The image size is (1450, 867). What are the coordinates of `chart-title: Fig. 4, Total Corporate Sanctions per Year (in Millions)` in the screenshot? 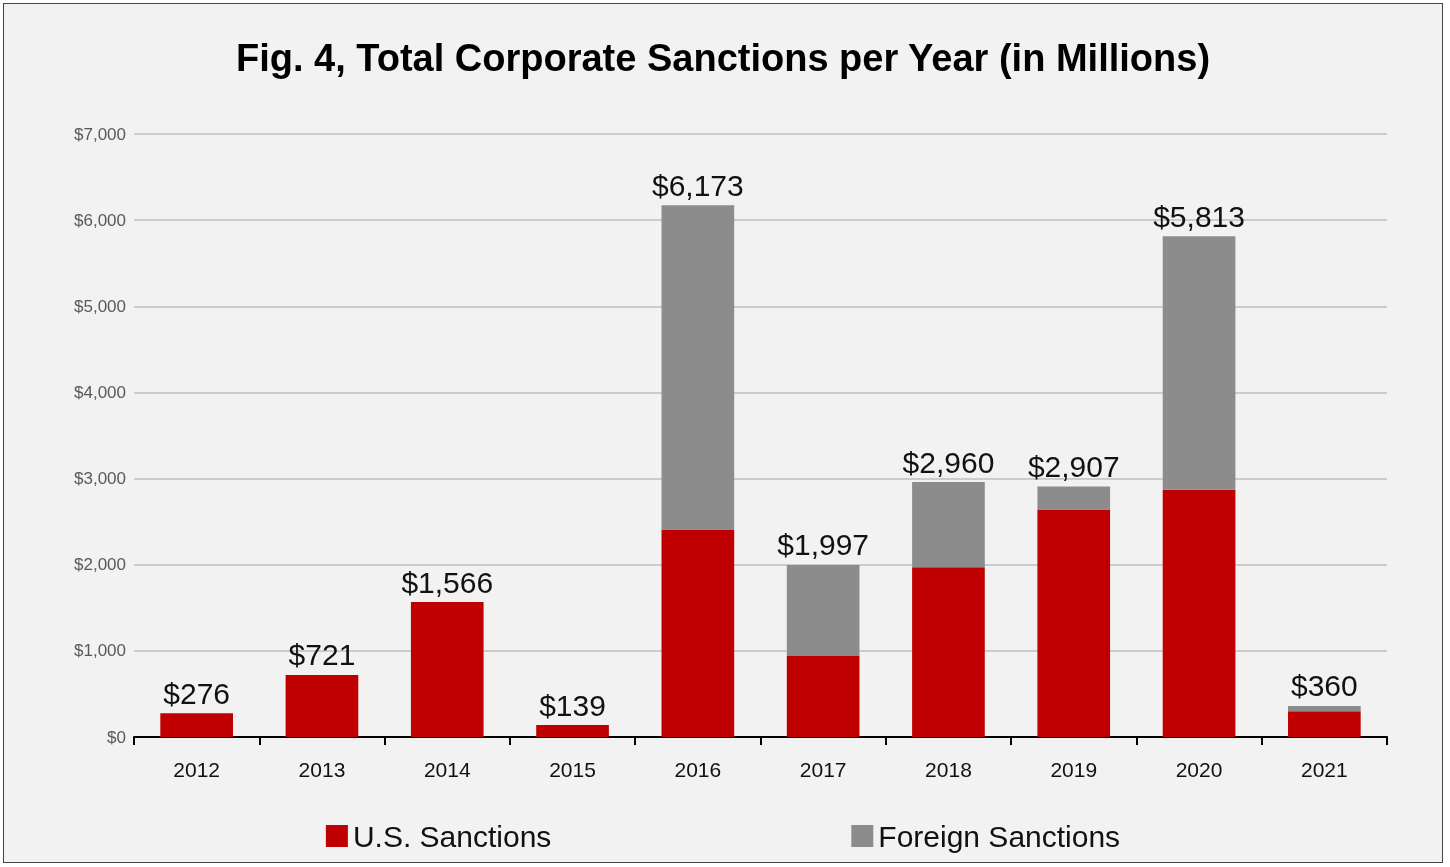 It's located at (723, 58).